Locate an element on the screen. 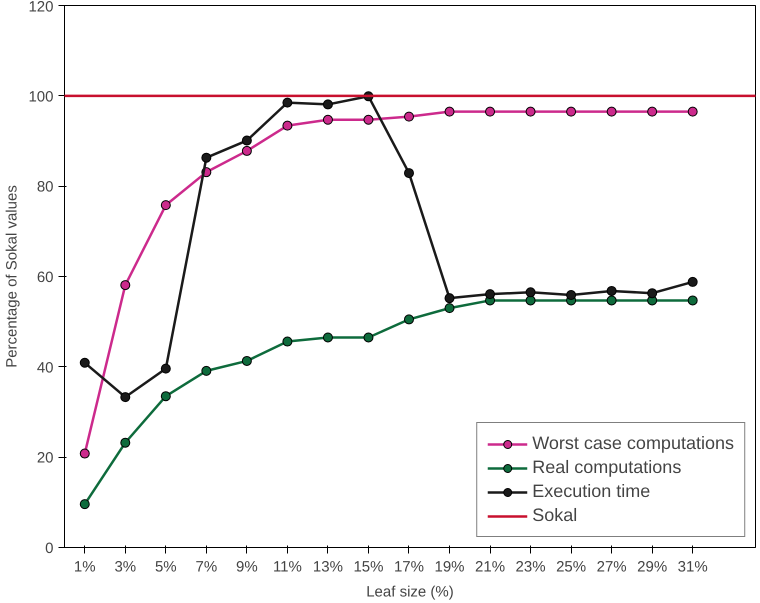  x-tick-label: 3% is located at coordinates (125, 567).